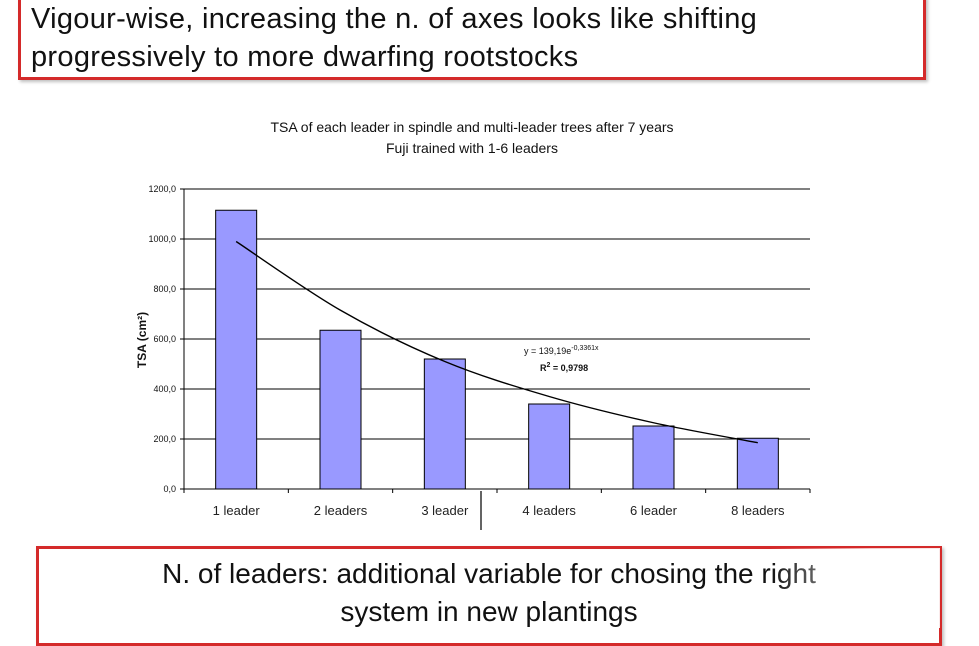 Image resolution: width=979 pixels, height=646 pixels. What do you see at coordinates (547, 351) in the screenshot?
I see `trendline-equation-base: y = 139,19e` at bounding box center [547, 351].